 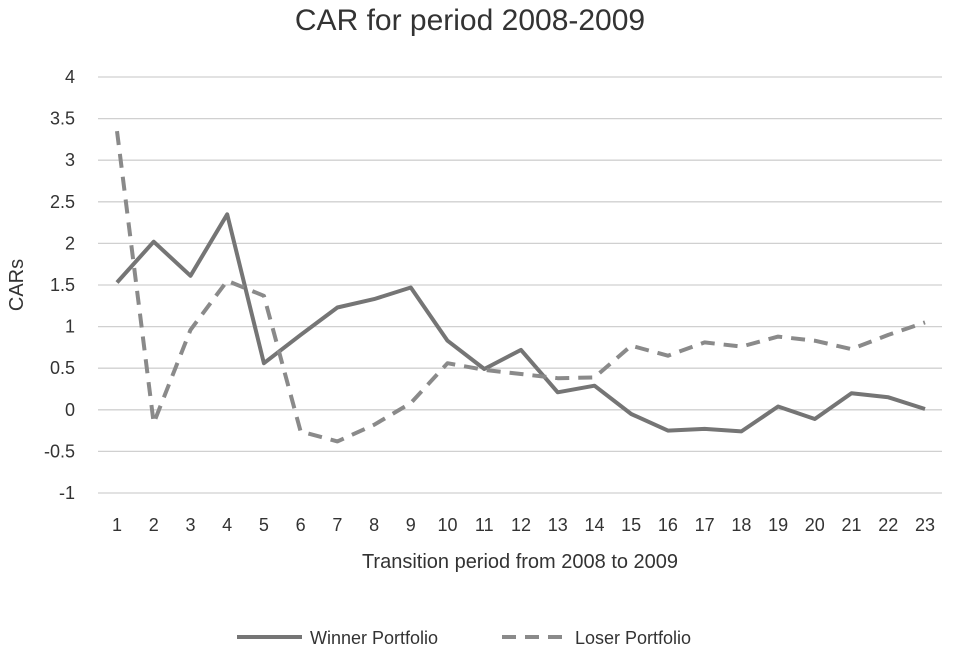 I want to click on y-tick-label: 1.5, so click(x=62, y=285).